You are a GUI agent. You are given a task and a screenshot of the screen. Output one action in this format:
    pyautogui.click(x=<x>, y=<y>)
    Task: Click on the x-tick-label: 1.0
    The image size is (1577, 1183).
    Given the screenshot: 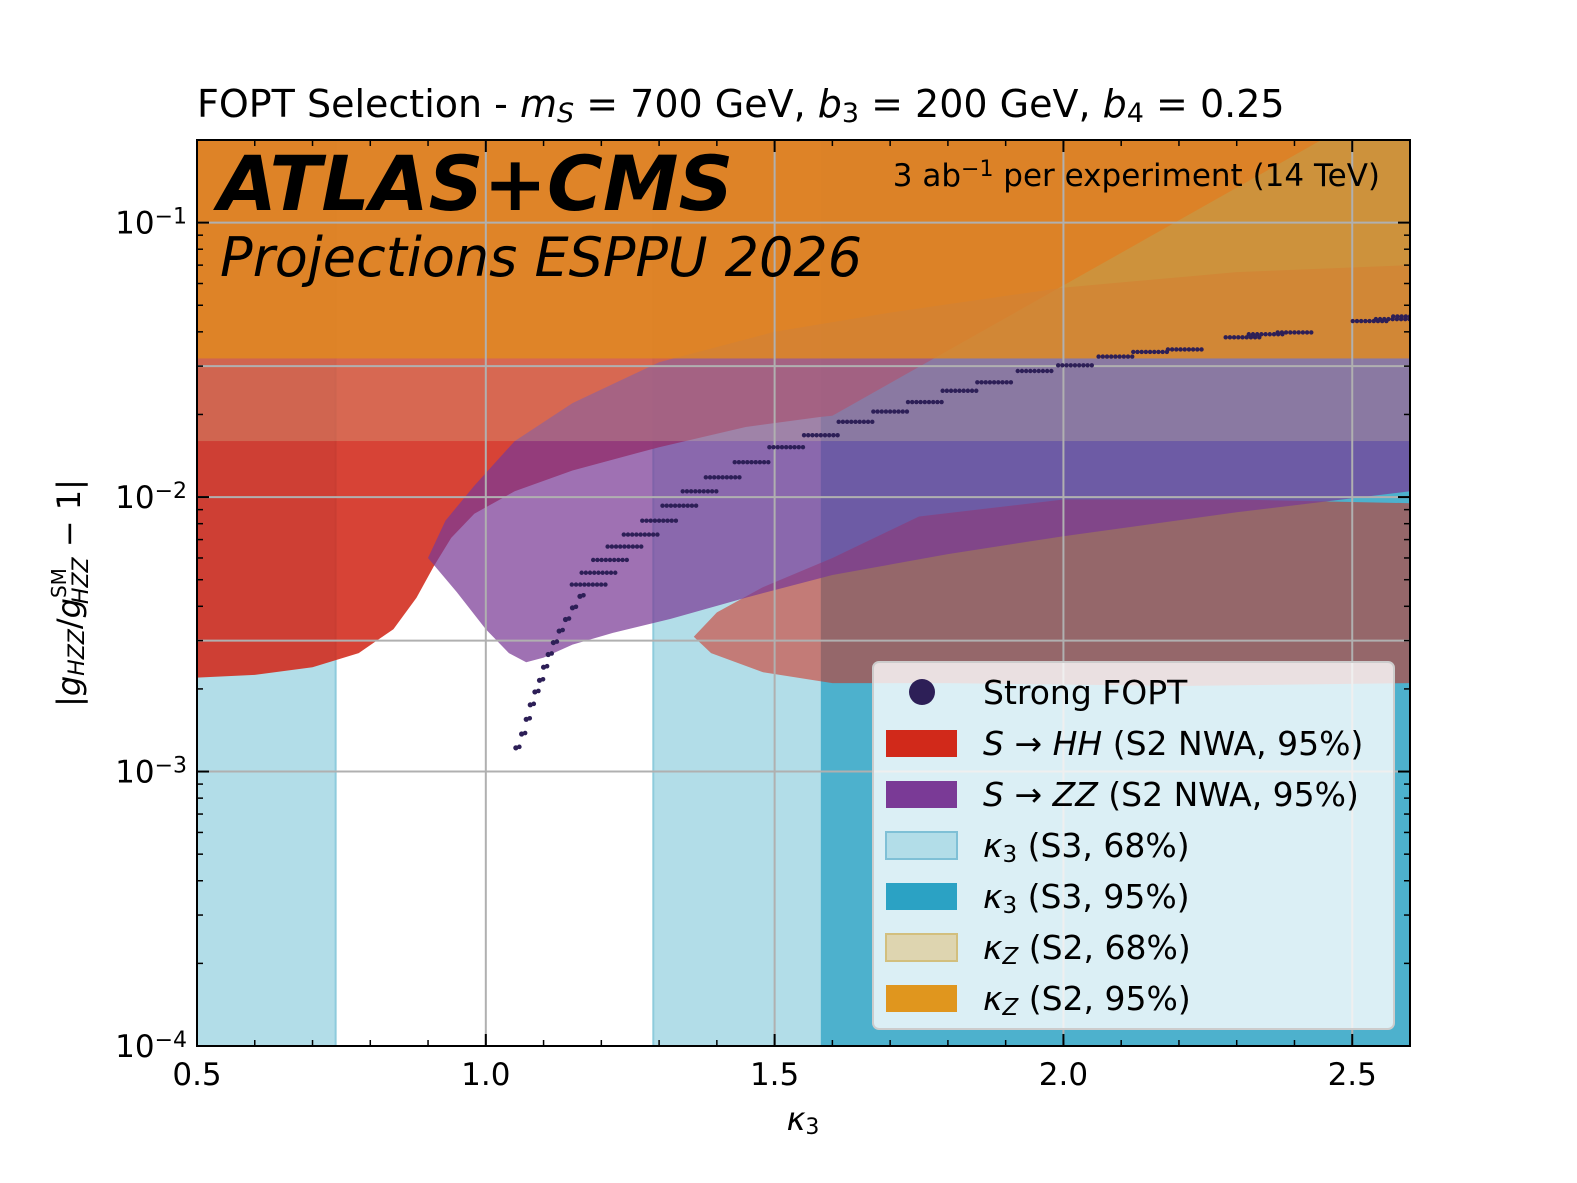 What is the action you would take?
    pyautogui.click(x=485, y=1075)
    